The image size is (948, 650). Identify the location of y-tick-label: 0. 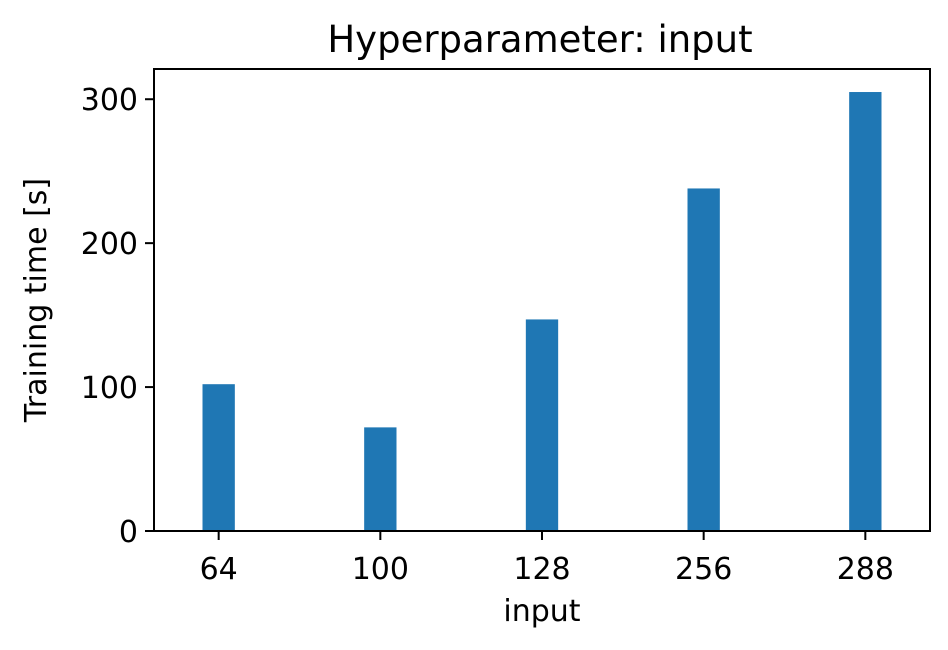
(128, 532).